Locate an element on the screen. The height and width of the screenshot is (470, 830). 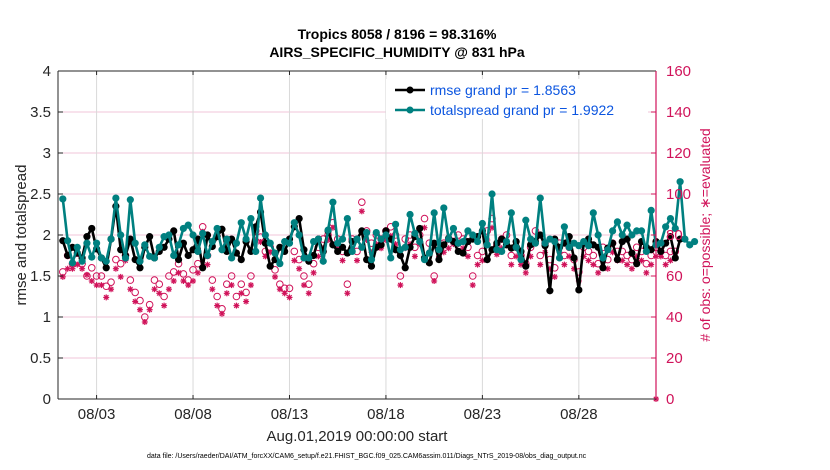
legend-spread-marker is located at coordinates (410, 110).